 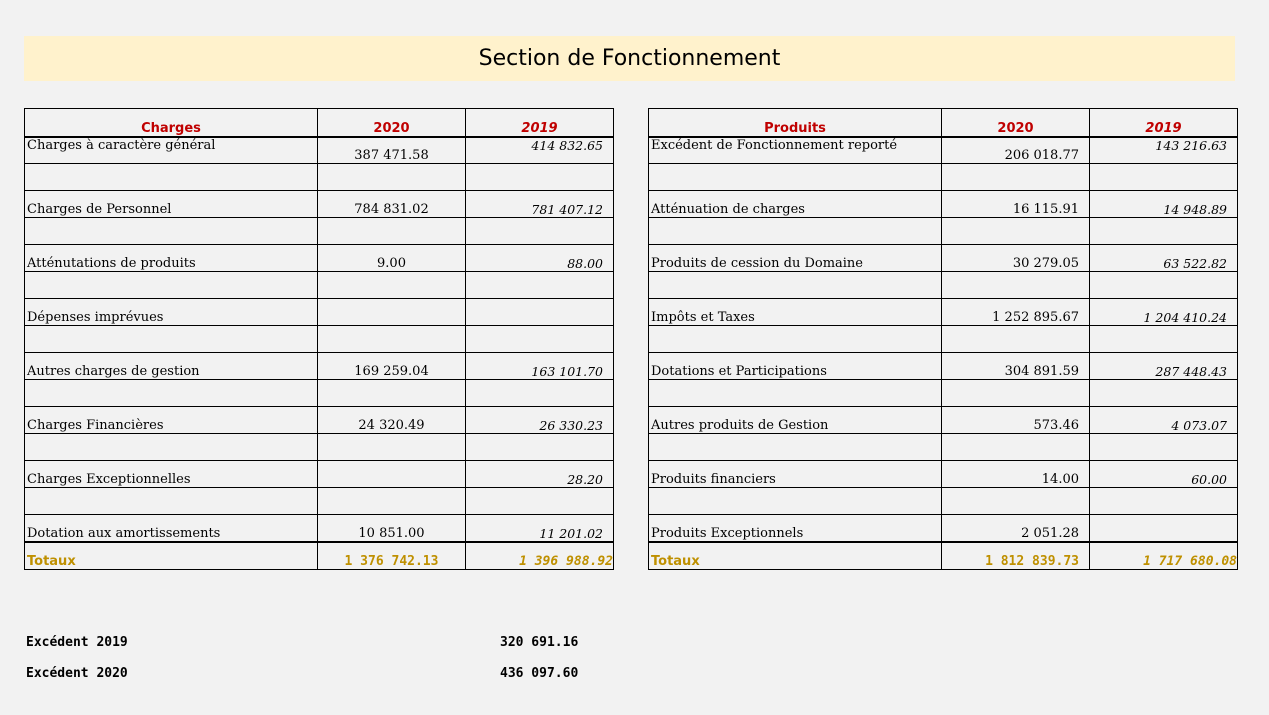 I want to click on row-value-2020: 10 851.00, so click(x=391, y=528).